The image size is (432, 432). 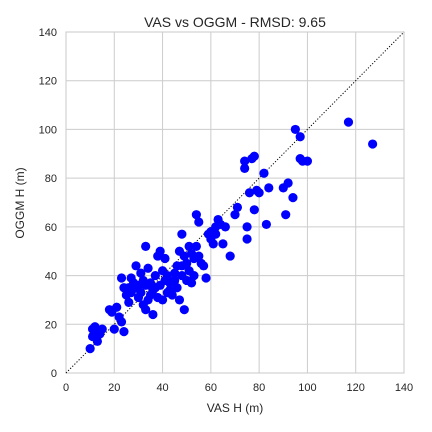 I want to click on y-axis-label: OGGM H (m), so click(x=20, y=202).